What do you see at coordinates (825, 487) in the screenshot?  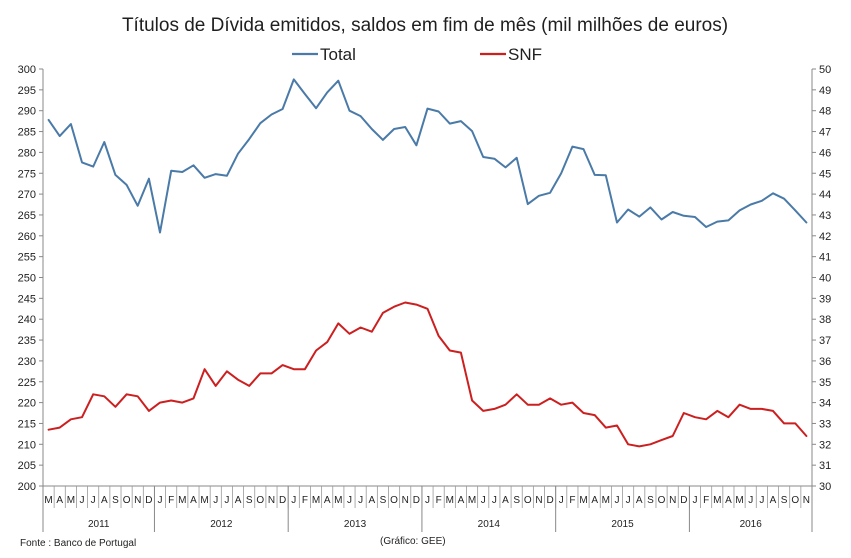 I see `y-right-tick-label: 30` at bounding box center [825, 487].